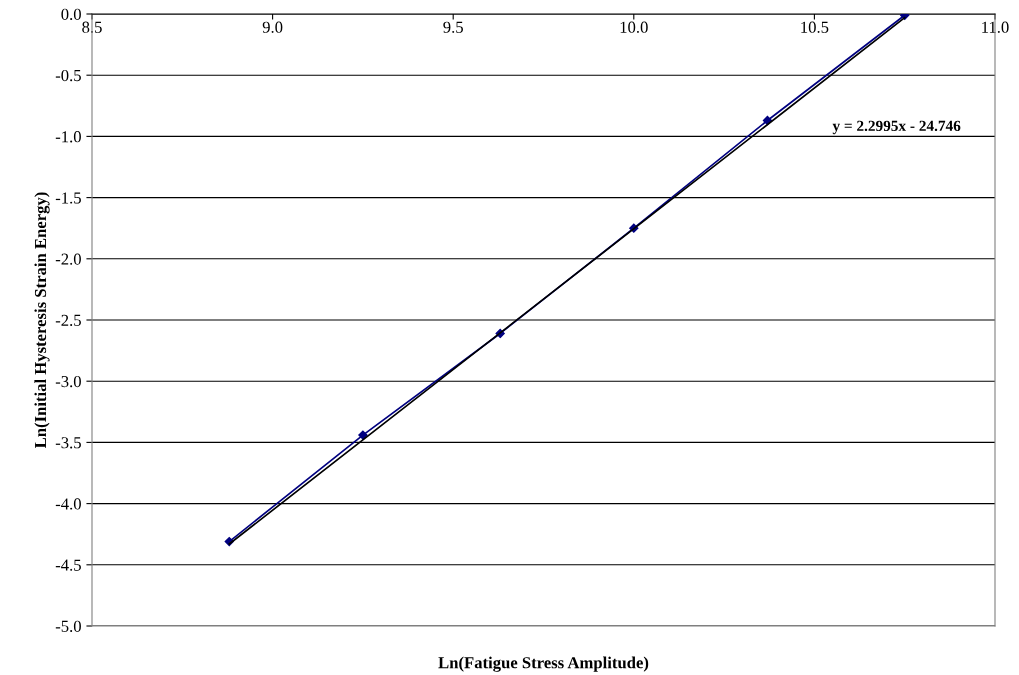 This screenshot has width=1019, height=675. Describe the element at coordinates (68, 626) in the screenshot. I see `y-tick-label: -5.0` at that location.